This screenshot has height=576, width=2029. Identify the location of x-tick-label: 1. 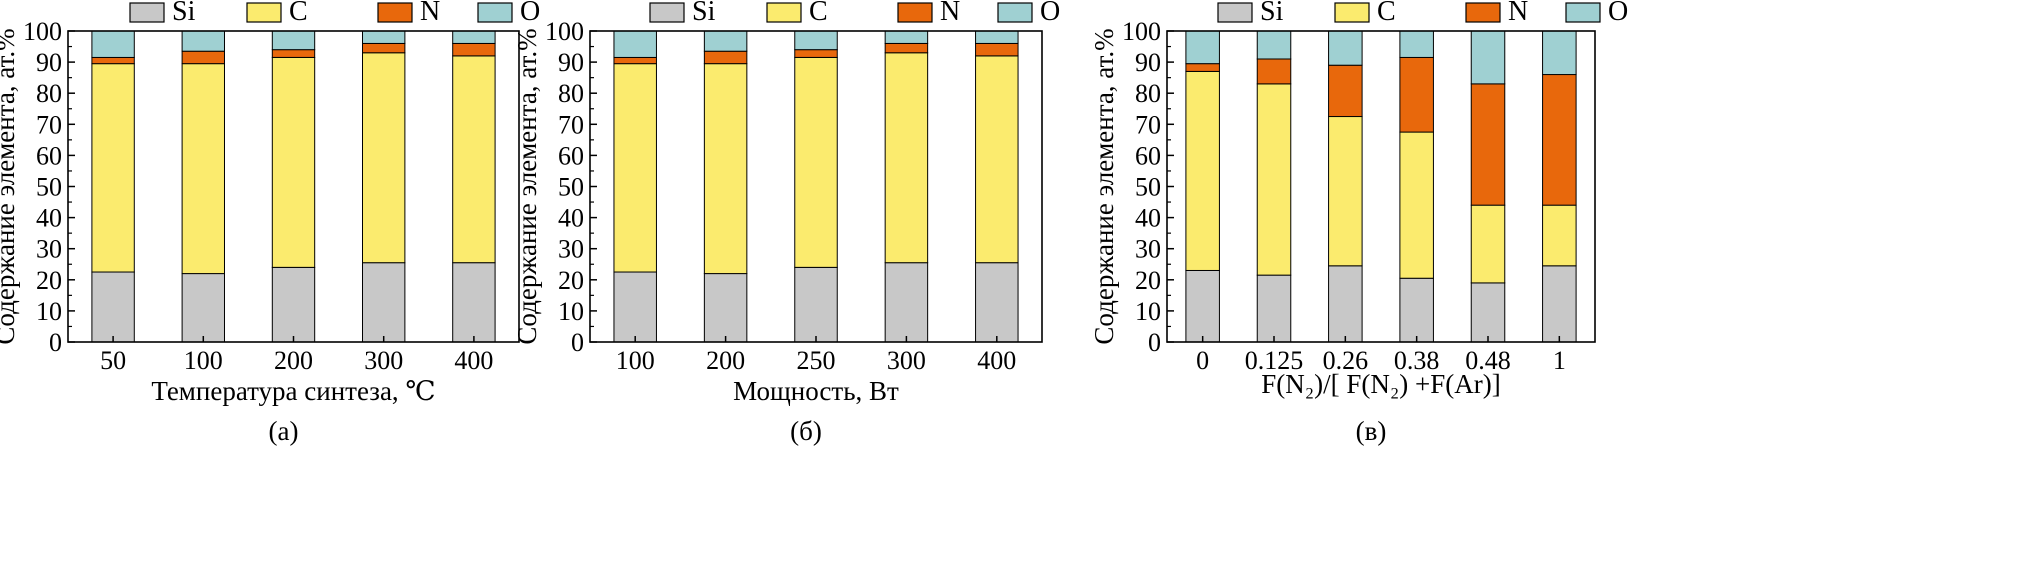
(1559, 360).